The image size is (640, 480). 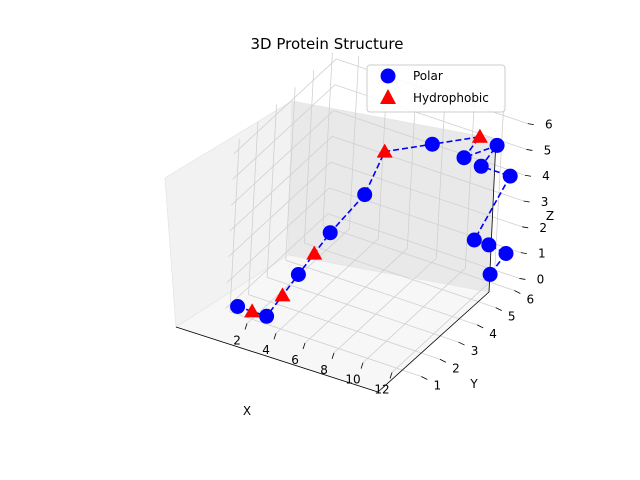 I want to click on z-axis-label: Z, so click(x=550, y=216).